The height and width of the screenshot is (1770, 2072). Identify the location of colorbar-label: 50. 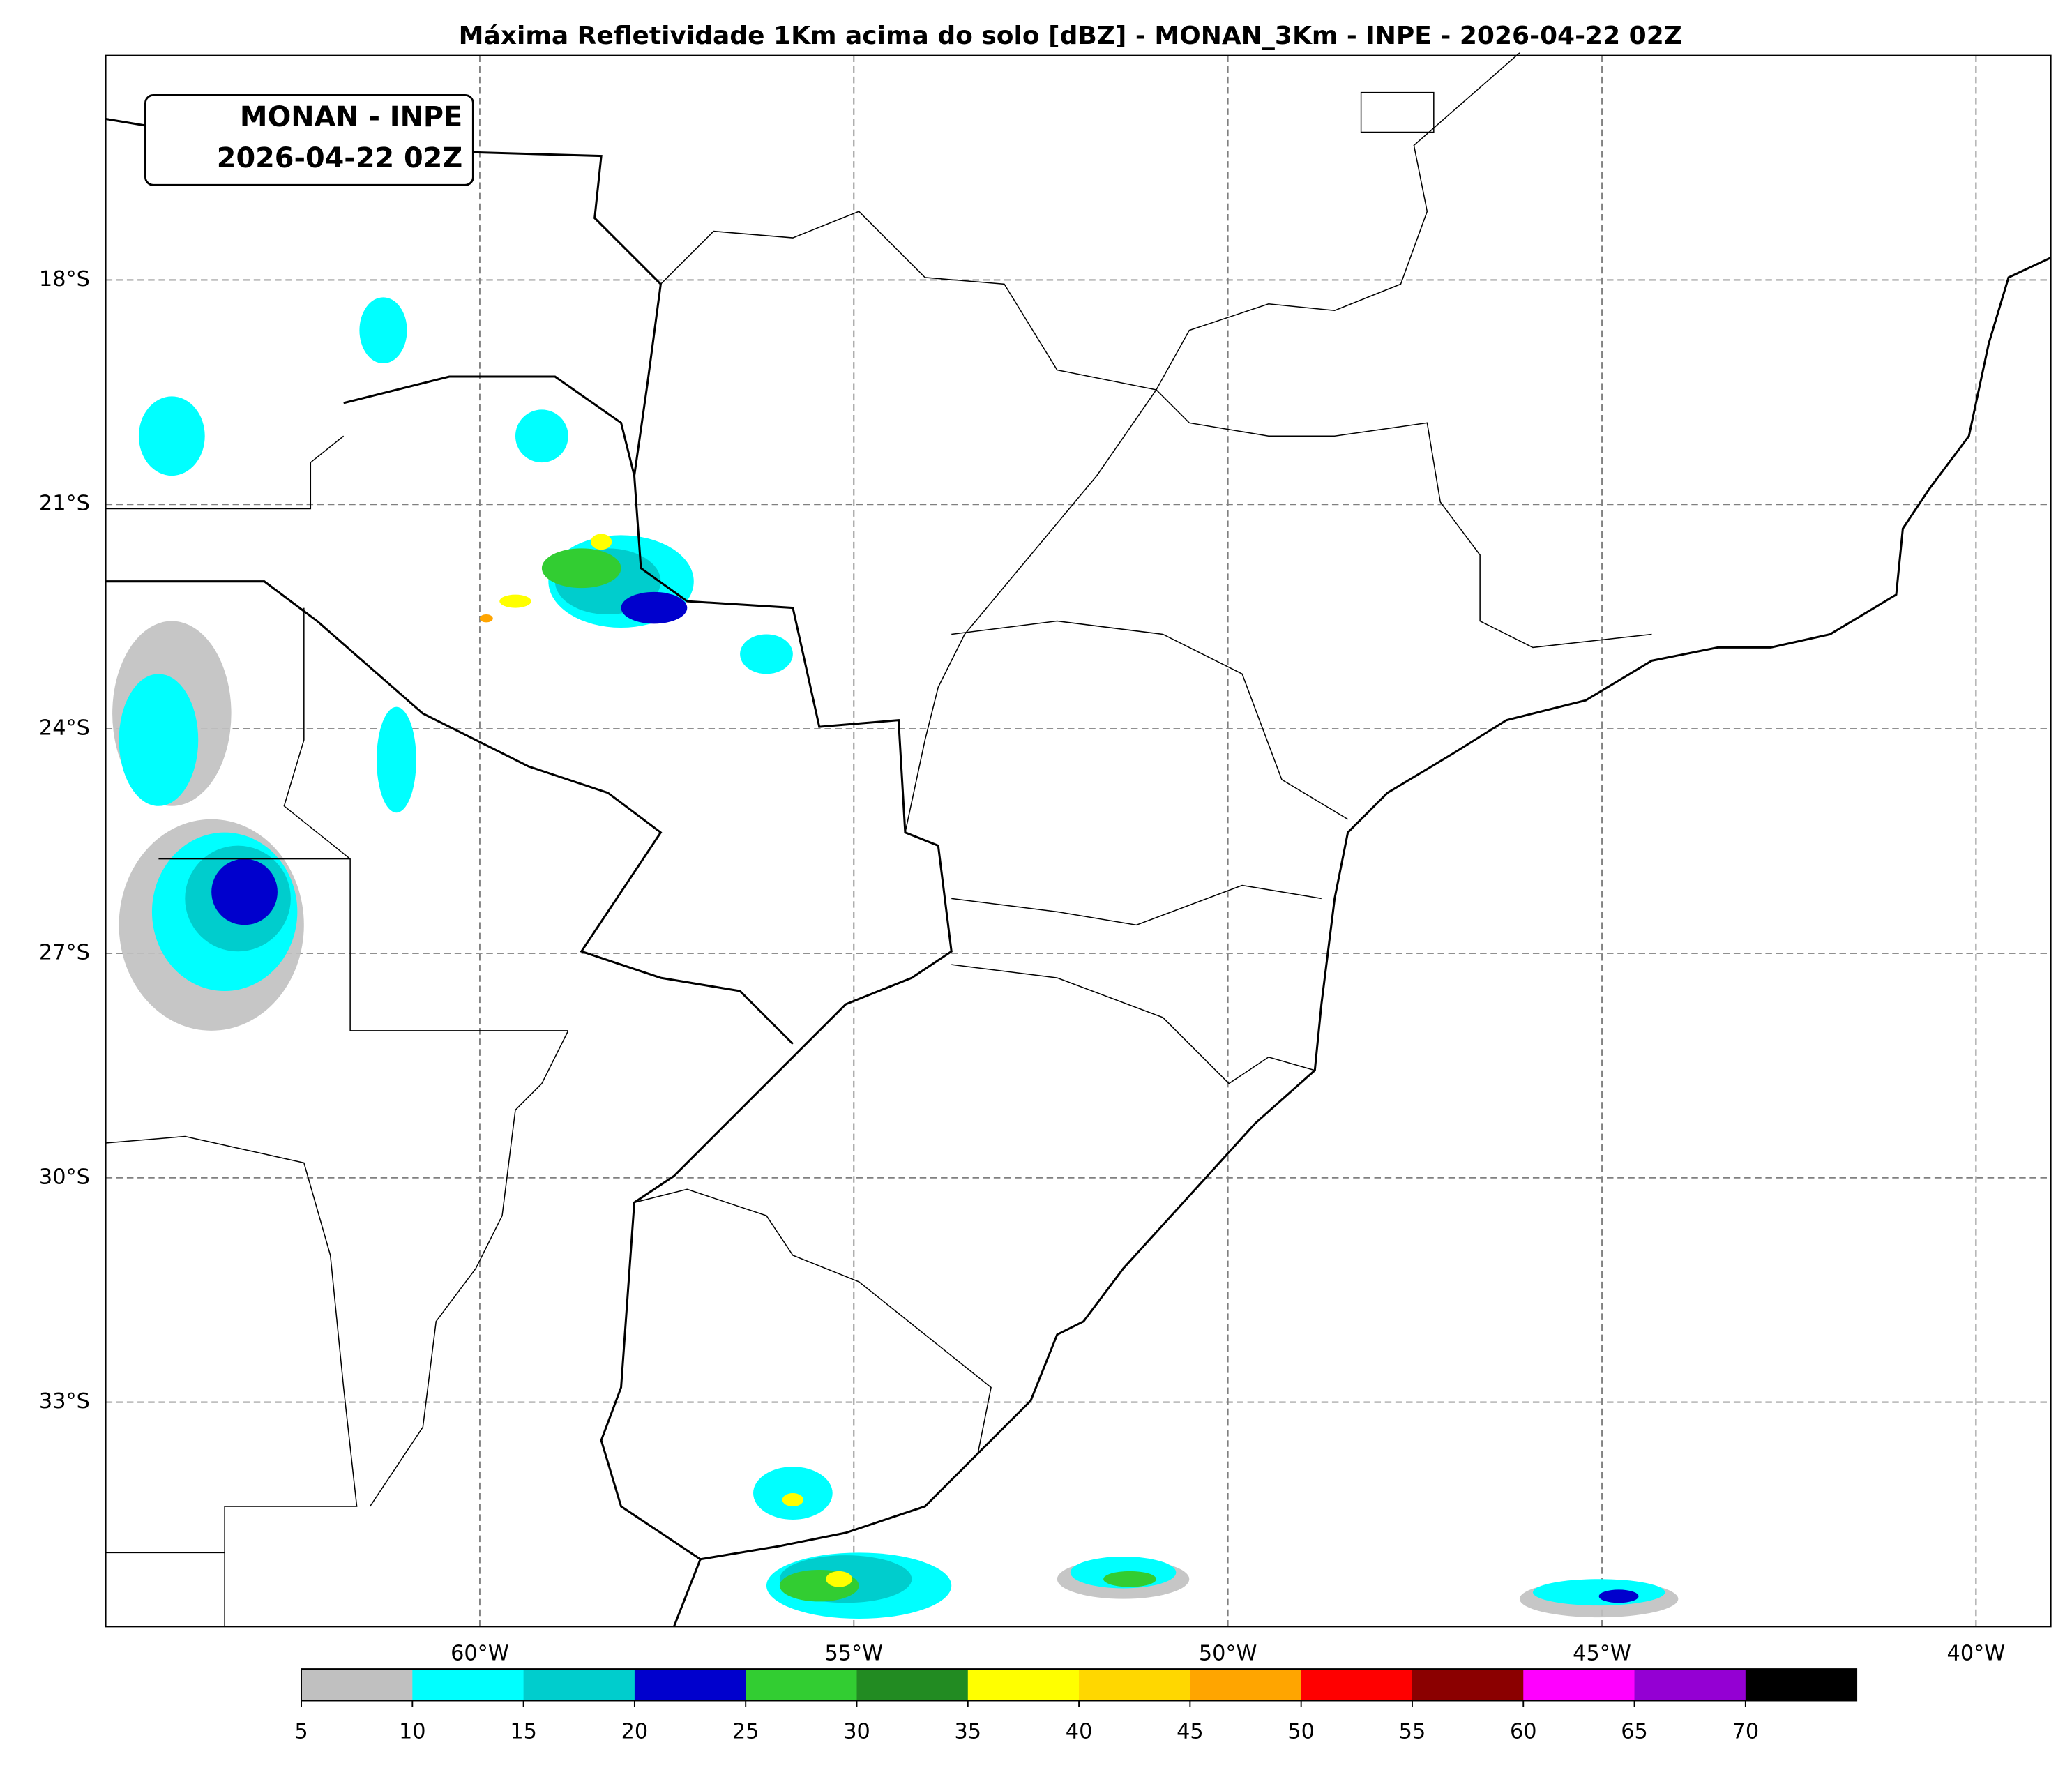
(1301, 1732).